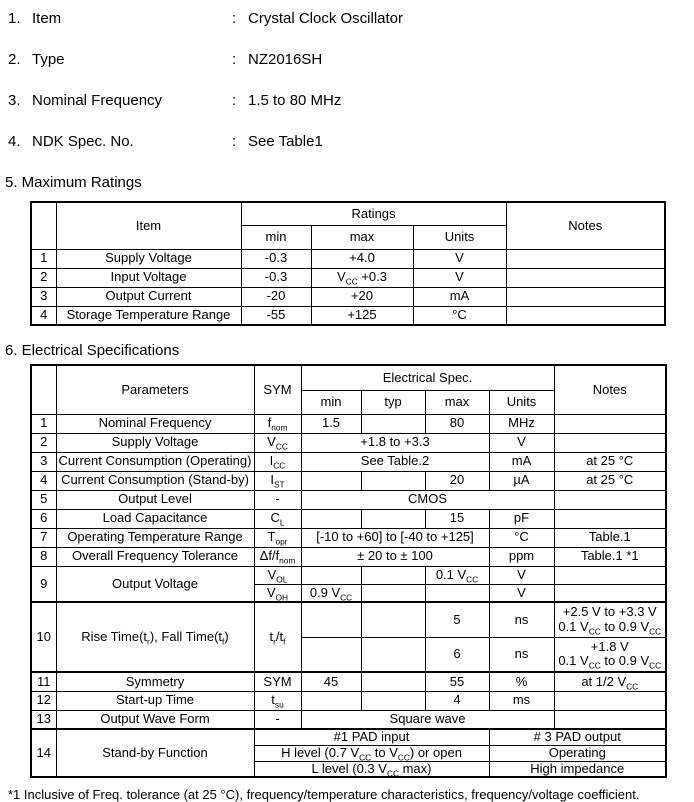 Image resolution: width=694 pixels, height=802 pixels. I want to click on row-number-cell: 6, so click(43, 518).